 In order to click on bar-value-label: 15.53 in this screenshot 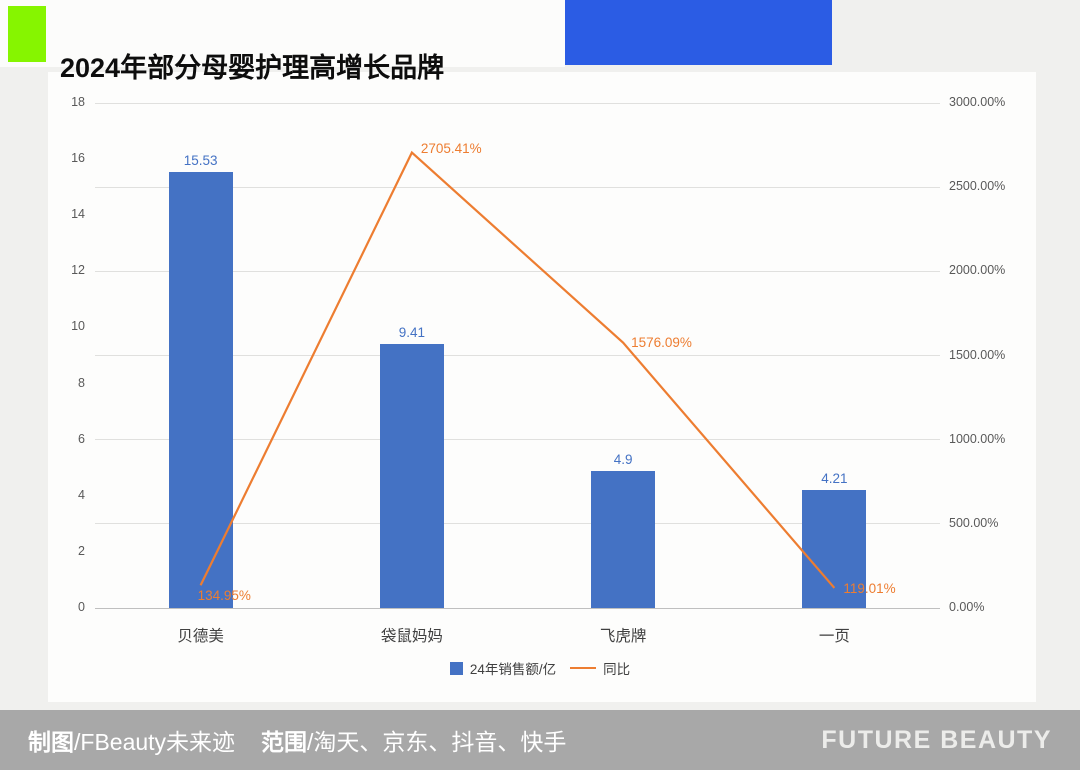, I will do `click(200, 161)`.